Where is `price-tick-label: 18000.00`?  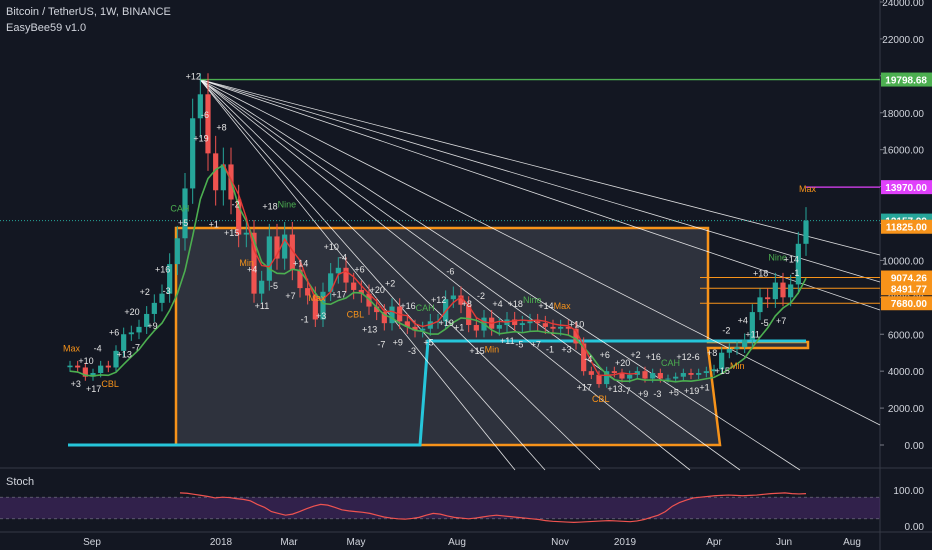 price-tick-label: 18000.00 is located at coordinates (903, 114).